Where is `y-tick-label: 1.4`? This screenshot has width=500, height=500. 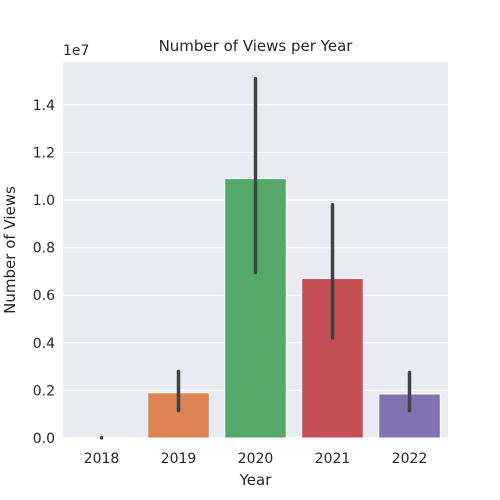
y-tick-label: 1.4 is located at coordinates (44, 106).